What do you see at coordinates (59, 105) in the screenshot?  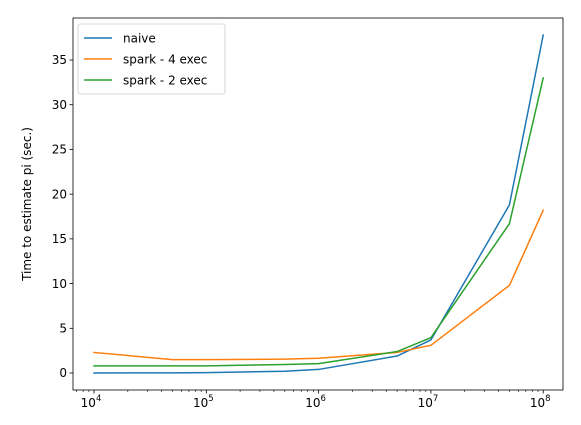 I see `y-tick-label: 30` at bounding box center [59, 105].